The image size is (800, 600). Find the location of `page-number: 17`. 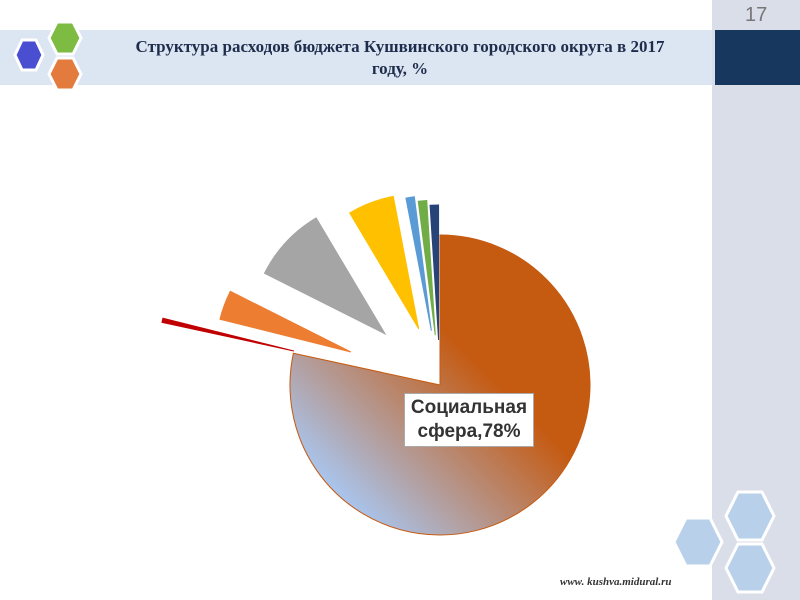

page-number: 17 is located at coordinates (756, 15).